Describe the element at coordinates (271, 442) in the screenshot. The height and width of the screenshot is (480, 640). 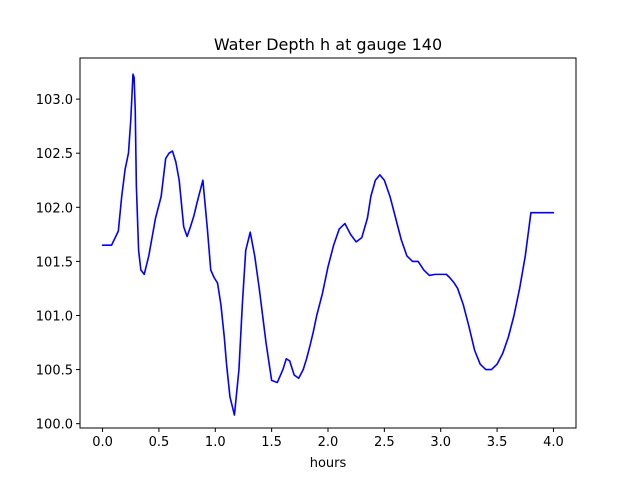
I see `x-tick-label: 1.5` at that location.